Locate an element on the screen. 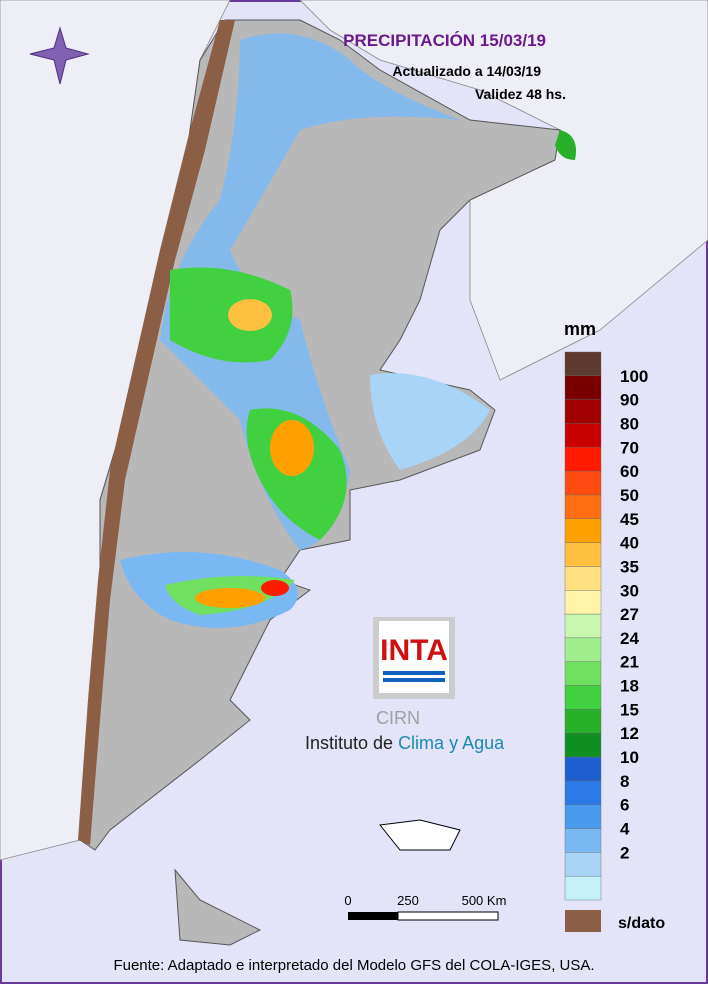 This screenshot has height=989, width=708. compass-rose is located at coordinates (59, 55).